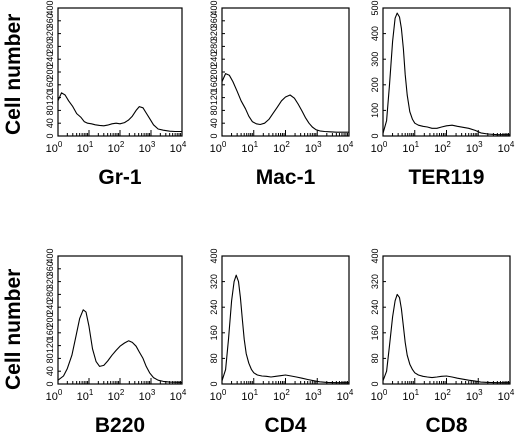 The width and height of the screenshot is (520, 433). What do you see at coordinates (375, 110) in the screenshot?
I see `y-tick-label: 100` at bounding box center [375, 110].